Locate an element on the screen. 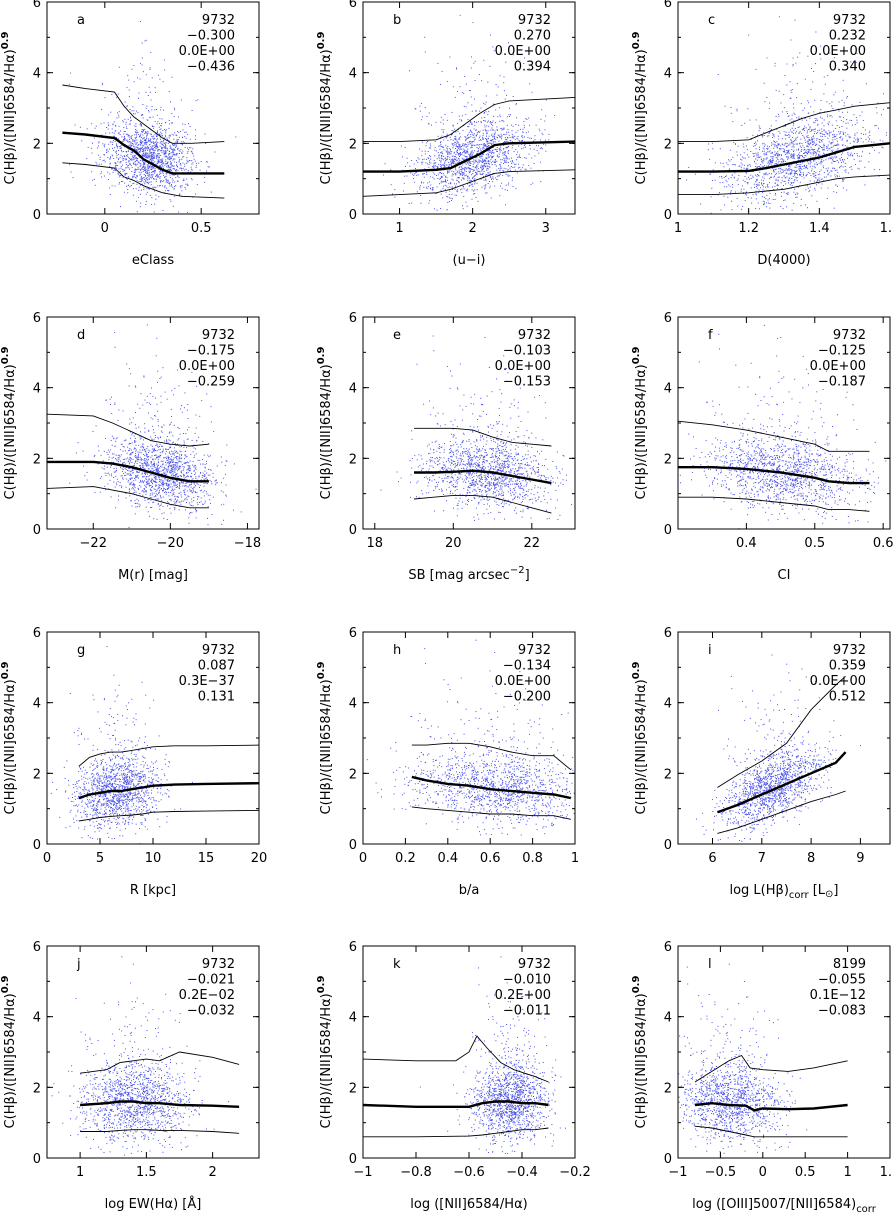 The width and height of the screenshot is (893, 1214). median-line is located at coordinates (784, 157).